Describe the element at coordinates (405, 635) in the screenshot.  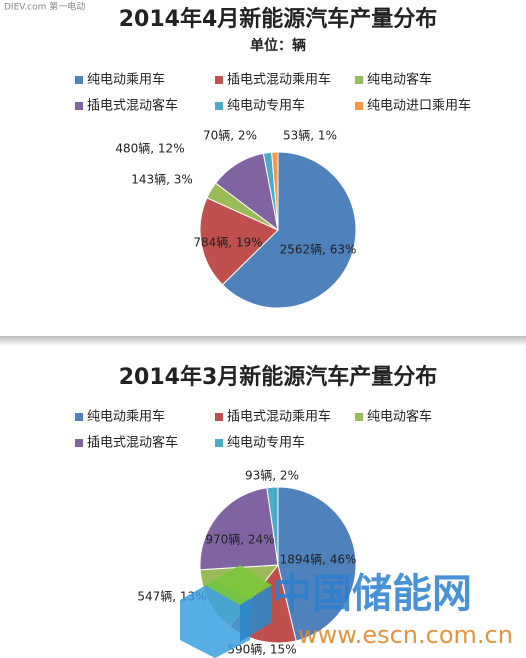
I see `watermark-url: www.escn.com.cn` at that location.